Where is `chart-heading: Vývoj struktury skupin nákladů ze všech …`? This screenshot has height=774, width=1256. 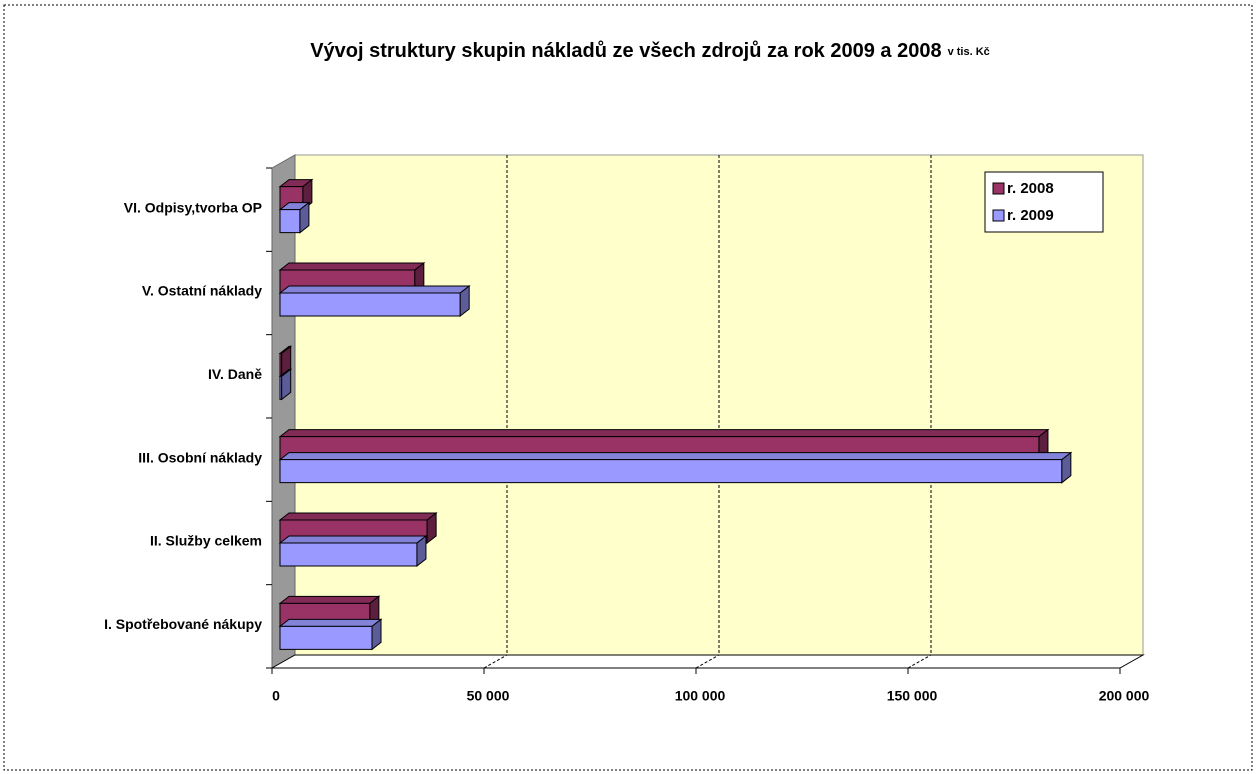
chart-heading: Vývoj struktury skupin nákladů ze všech … is located at coordinates (650, 51).